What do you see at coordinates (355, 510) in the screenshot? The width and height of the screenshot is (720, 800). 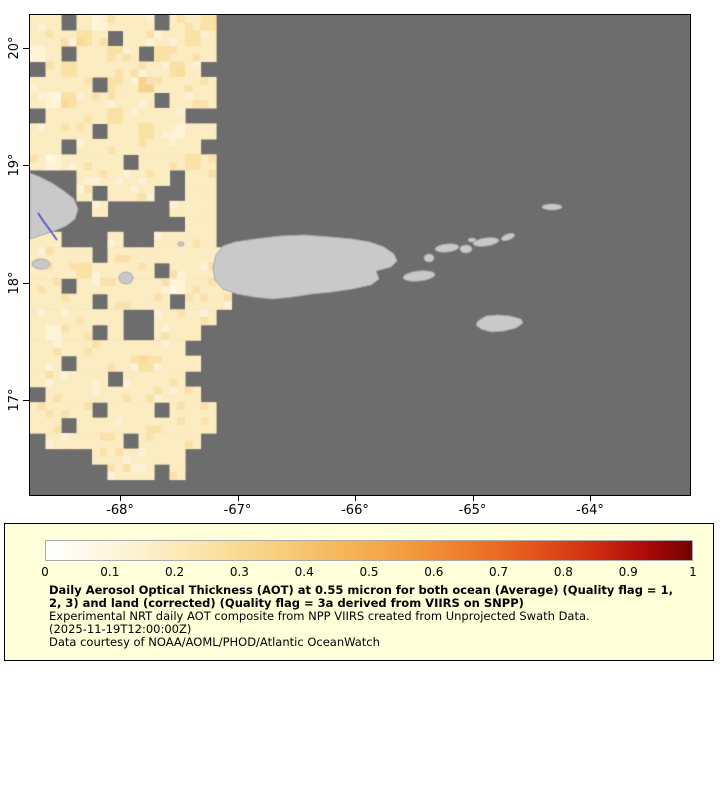 I see `lon-tick-label: -66°` at bounding box center [355, 510].